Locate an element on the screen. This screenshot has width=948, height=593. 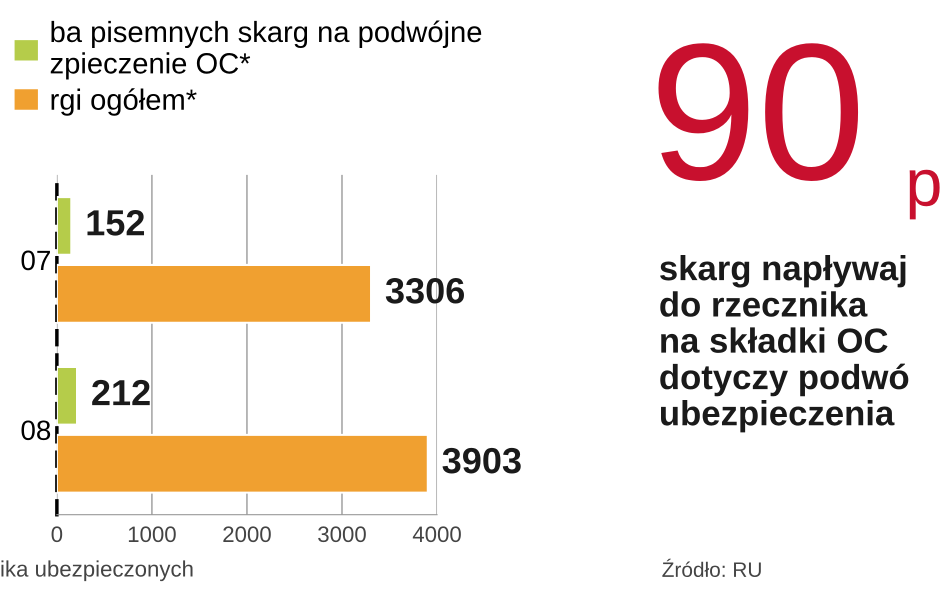
x-tick-label: 4000 is located at coordinates (436, 534).